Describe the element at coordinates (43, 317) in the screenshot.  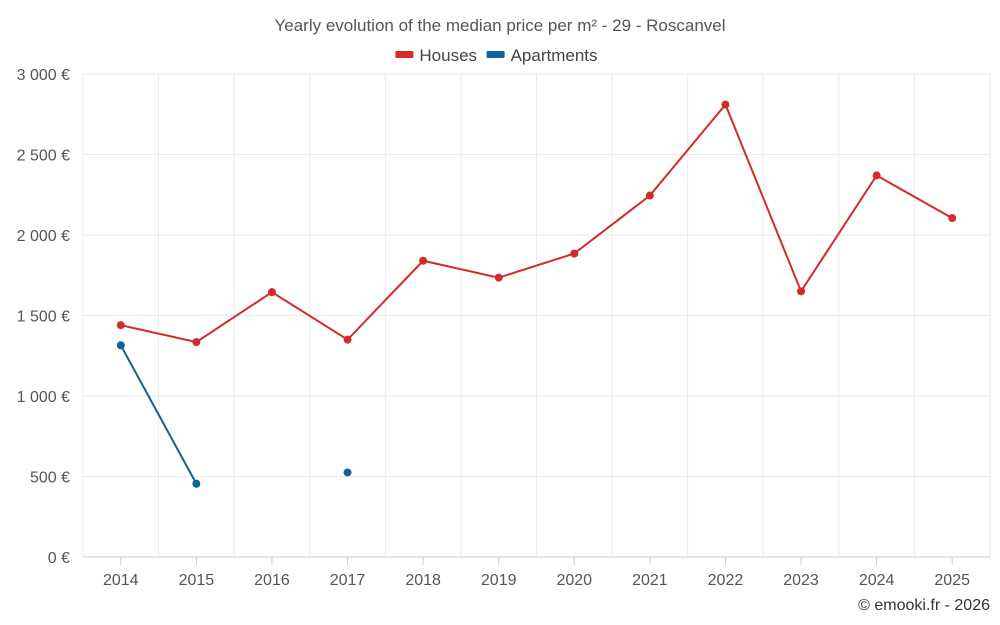
I see `y-tick-label: 1 500 €` at that location.